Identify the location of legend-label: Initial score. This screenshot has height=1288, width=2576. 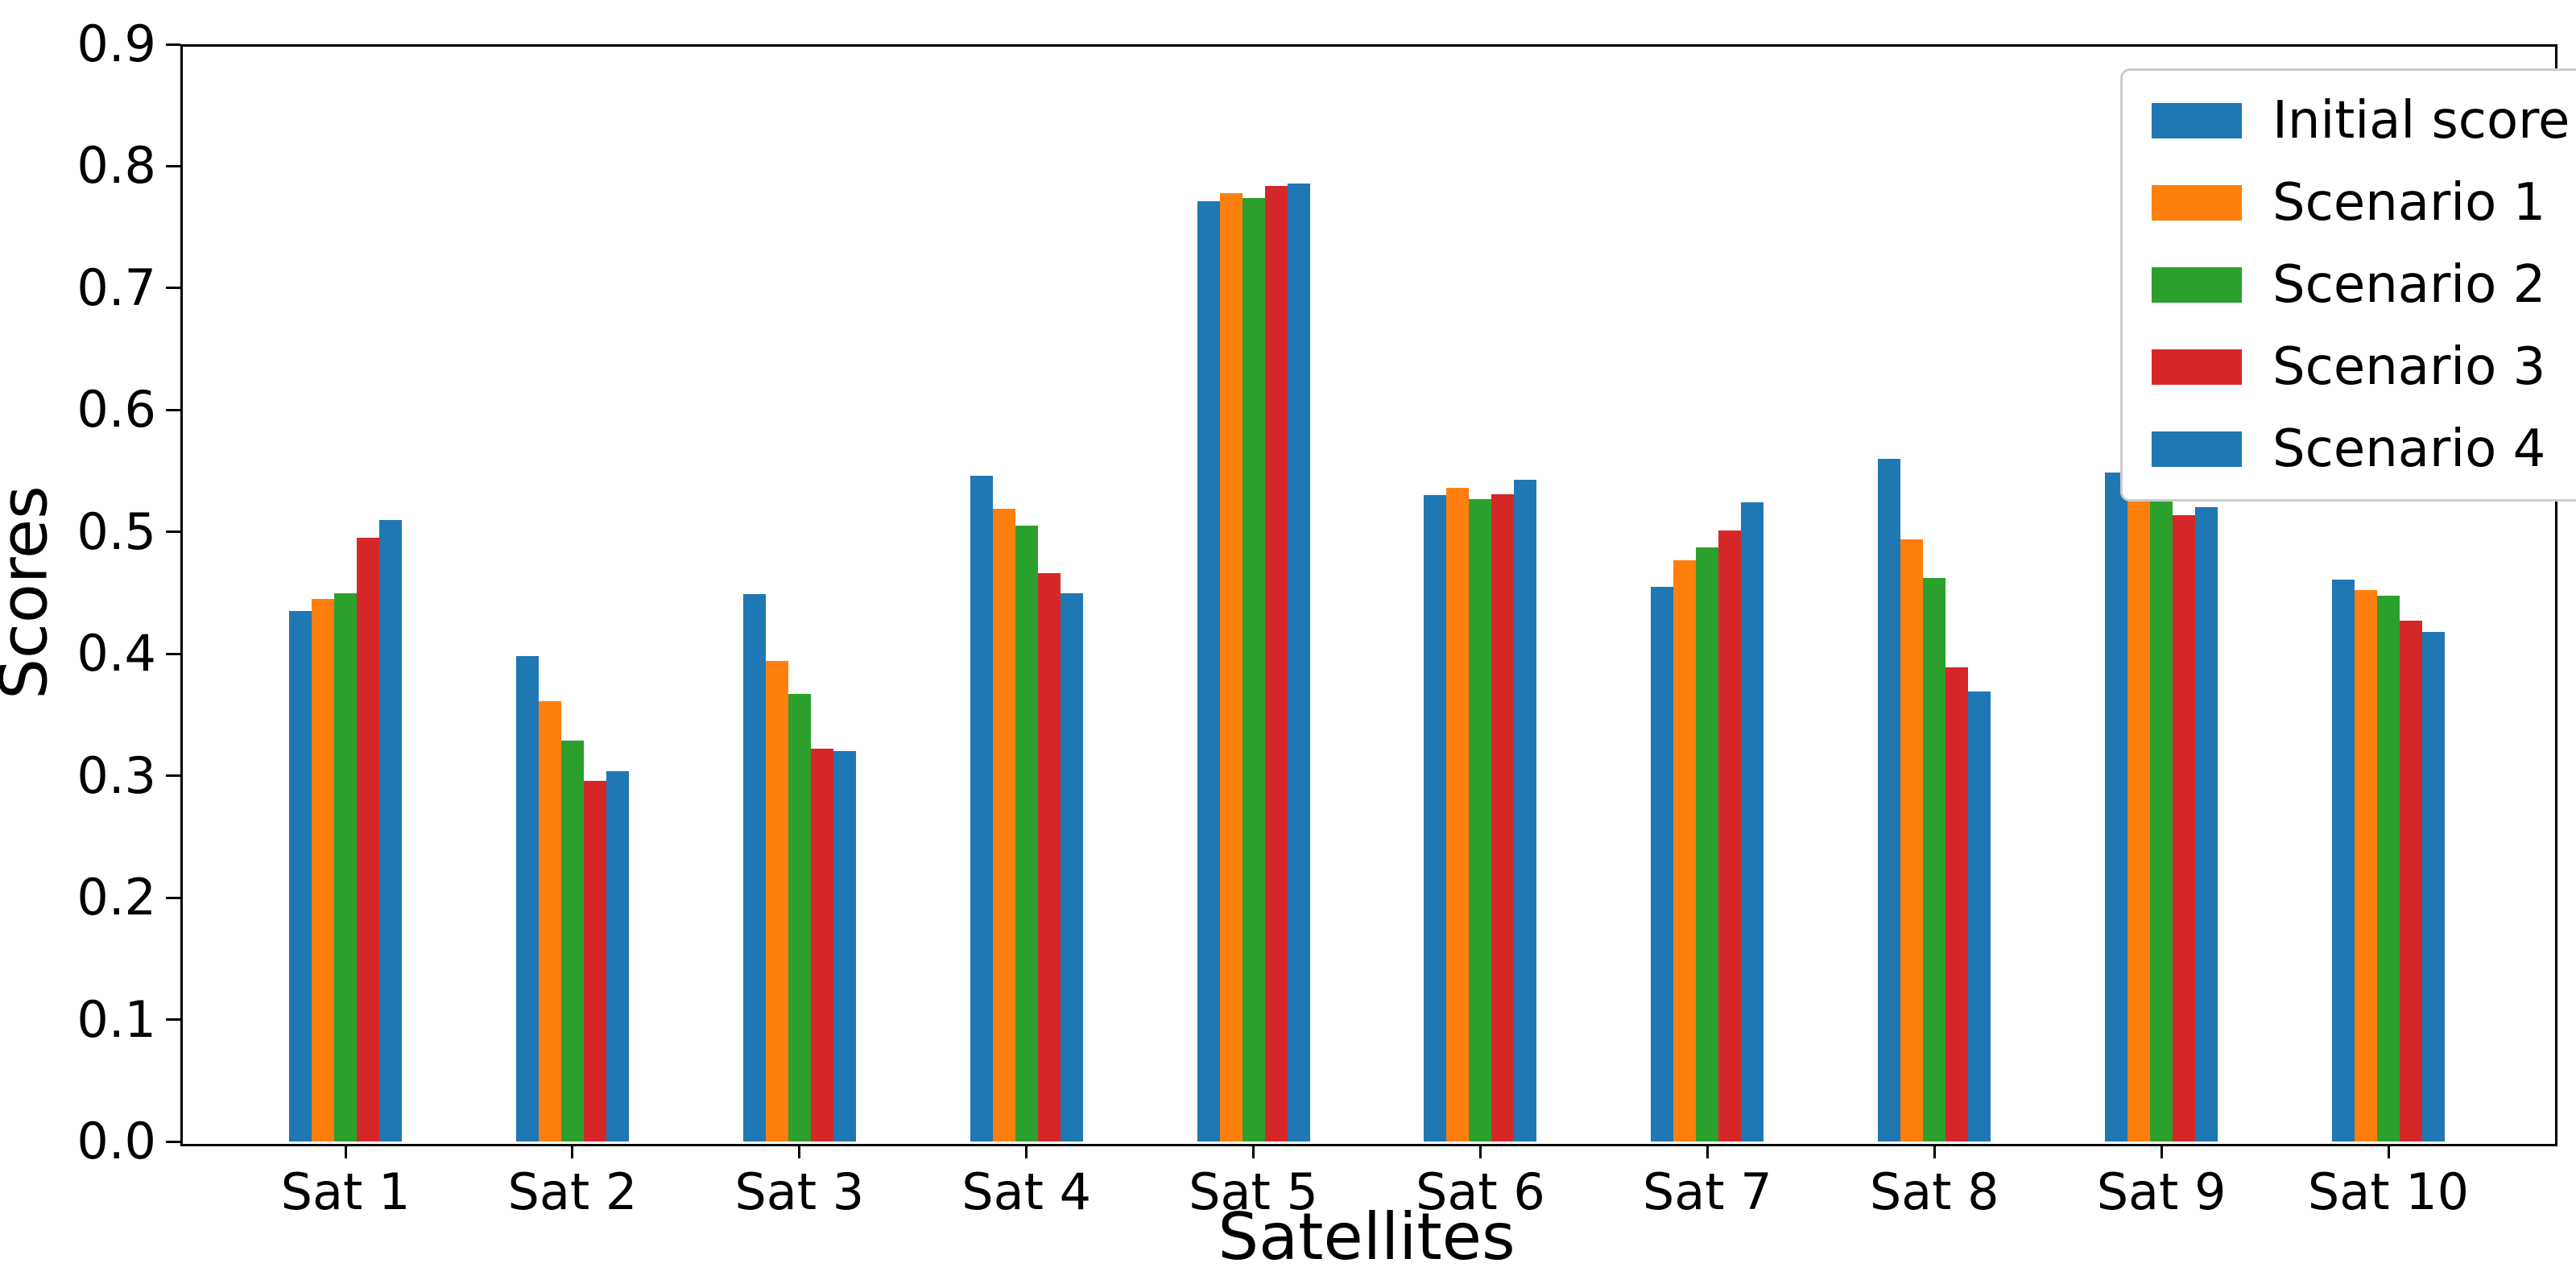
(2421, 121).